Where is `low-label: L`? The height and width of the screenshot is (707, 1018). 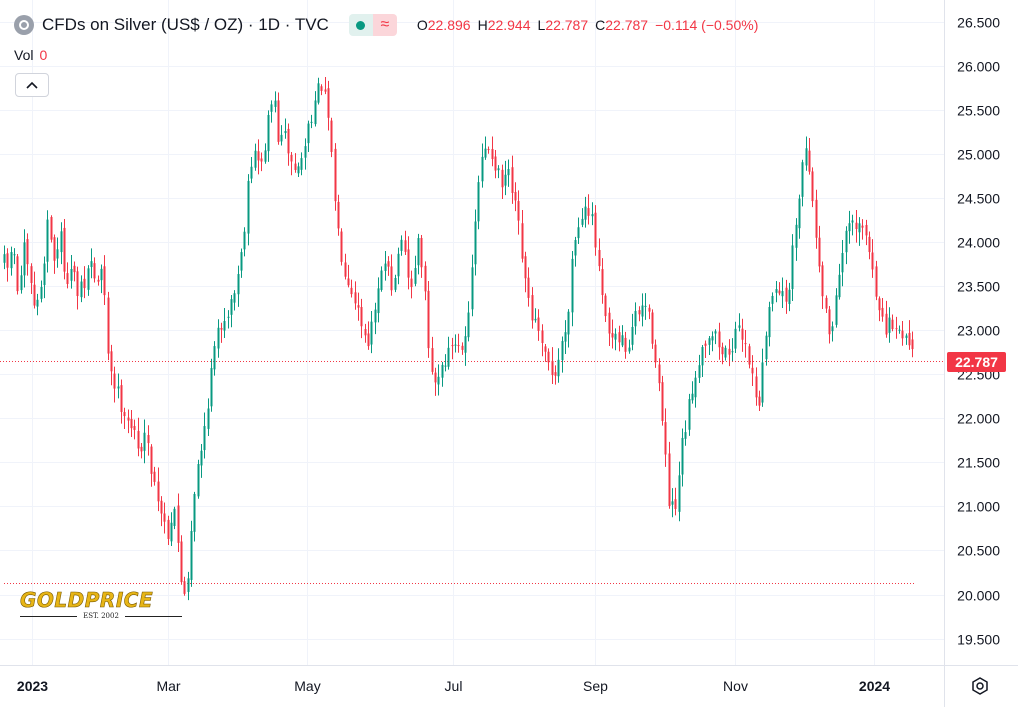 low-label: L is located at coordinates (541, 25).